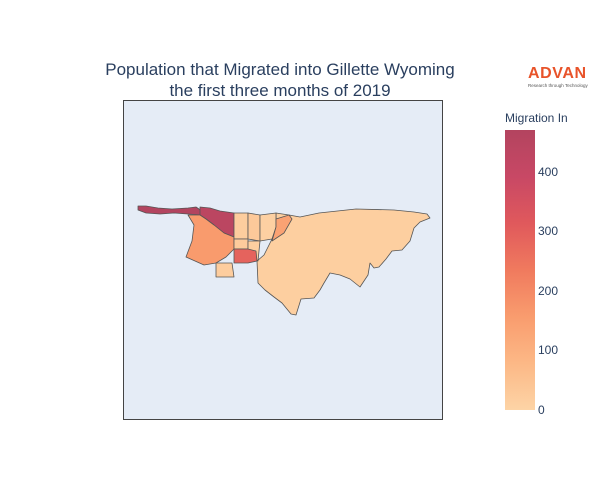 This screenshot has height=500, width=600. I want to click on advan-logo: ADVAN Research through Technology, so click(561, 77).